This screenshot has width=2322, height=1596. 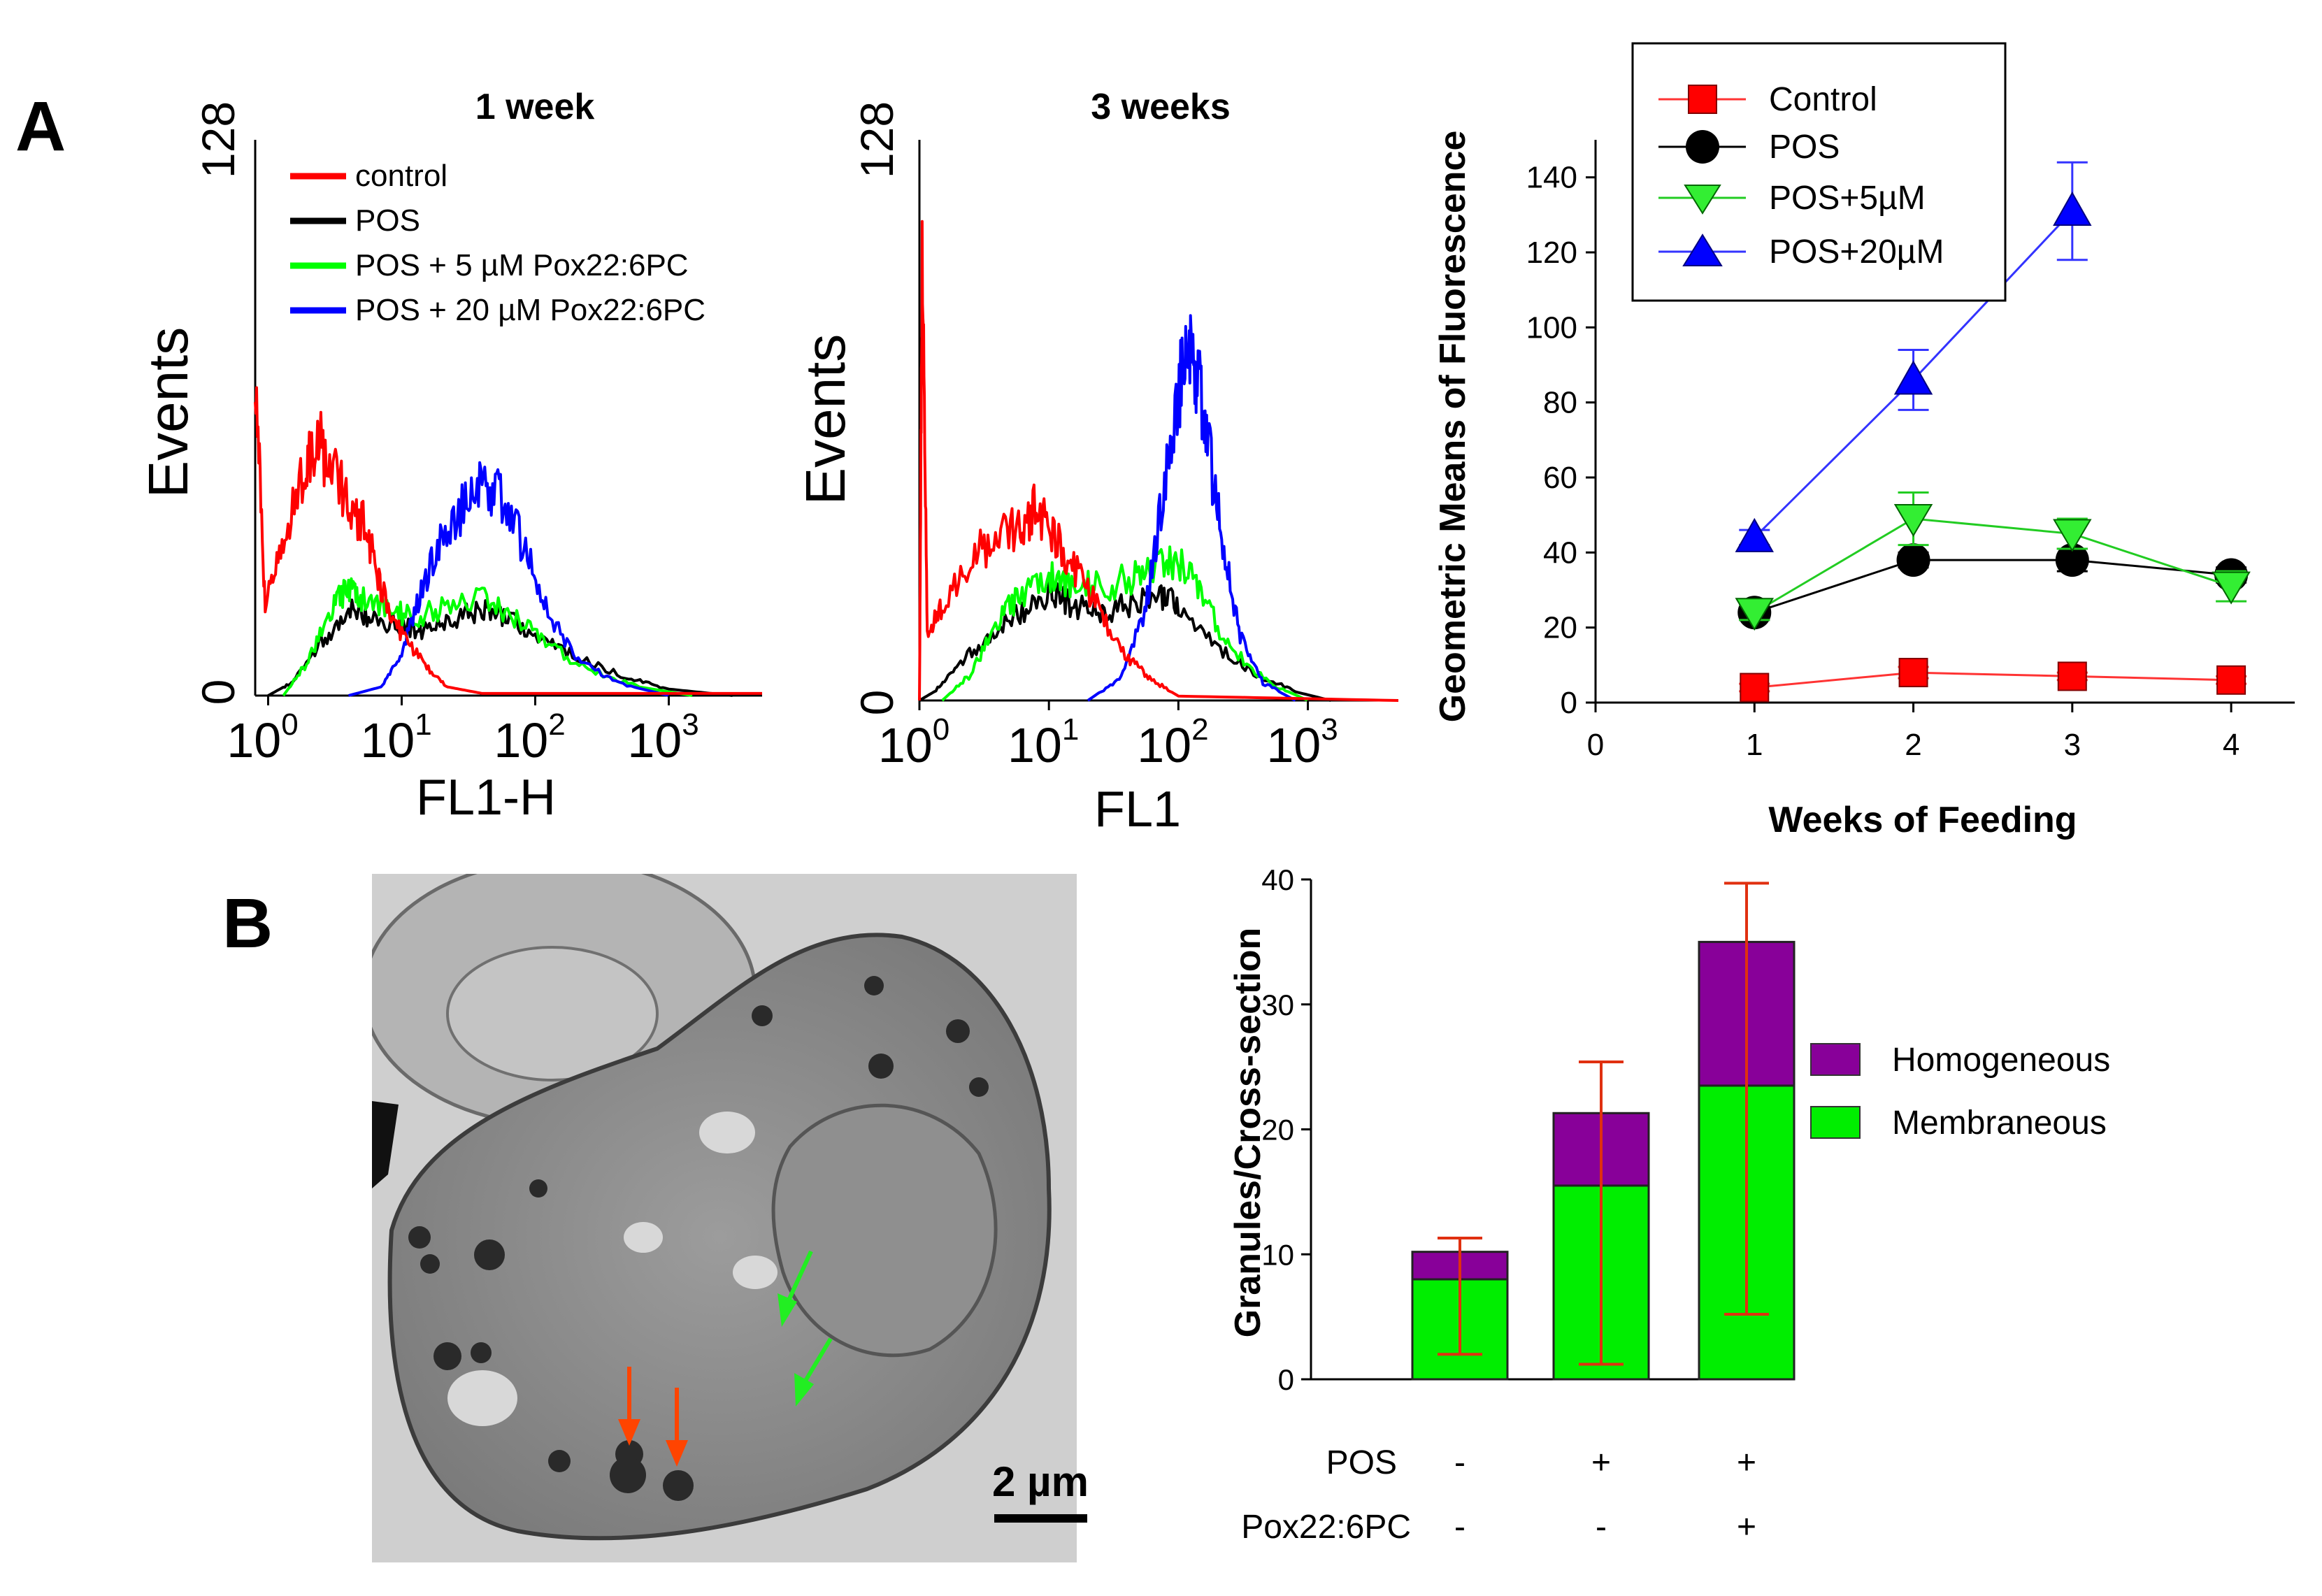 What do you see at coordinates (1108, 736) in the screenshot?
I see `hist2-xticks: 10⁰ 10¹ 10² 10³` at bounding box center [1108, 736].